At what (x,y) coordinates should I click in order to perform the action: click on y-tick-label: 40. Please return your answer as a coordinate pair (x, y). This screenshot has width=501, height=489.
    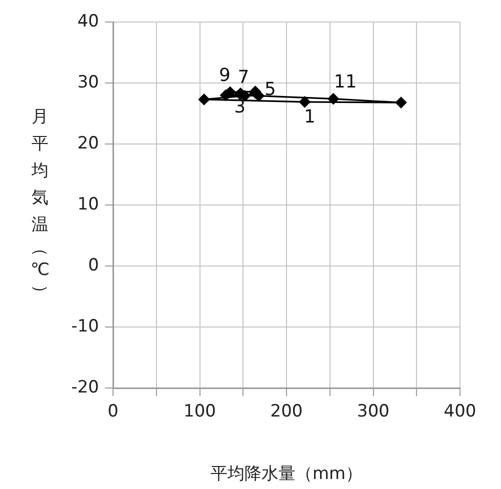
    Looking at the image, I should click on (88, 21).